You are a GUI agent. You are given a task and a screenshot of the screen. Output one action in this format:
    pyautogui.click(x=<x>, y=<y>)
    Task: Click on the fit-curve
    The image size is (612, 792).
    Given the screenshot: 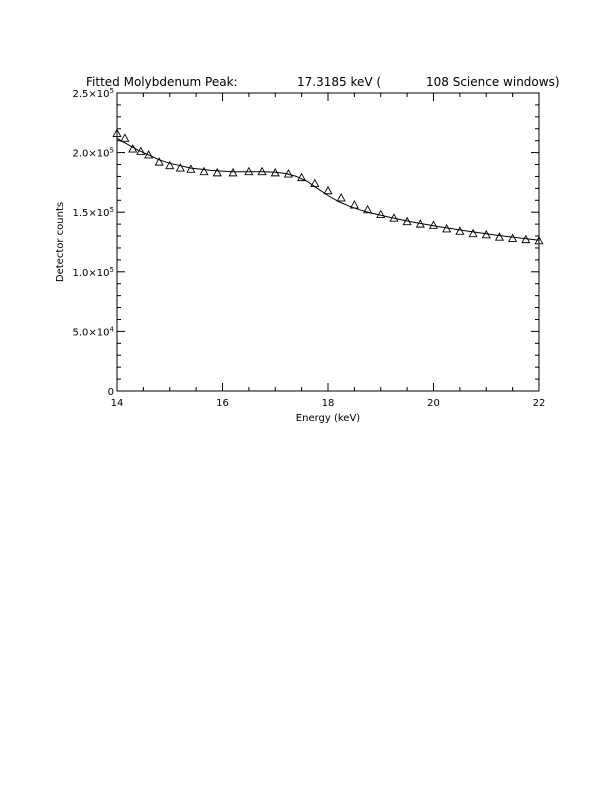 What is the action you would take?
    pyautogui.click(x=328, y=189)
    